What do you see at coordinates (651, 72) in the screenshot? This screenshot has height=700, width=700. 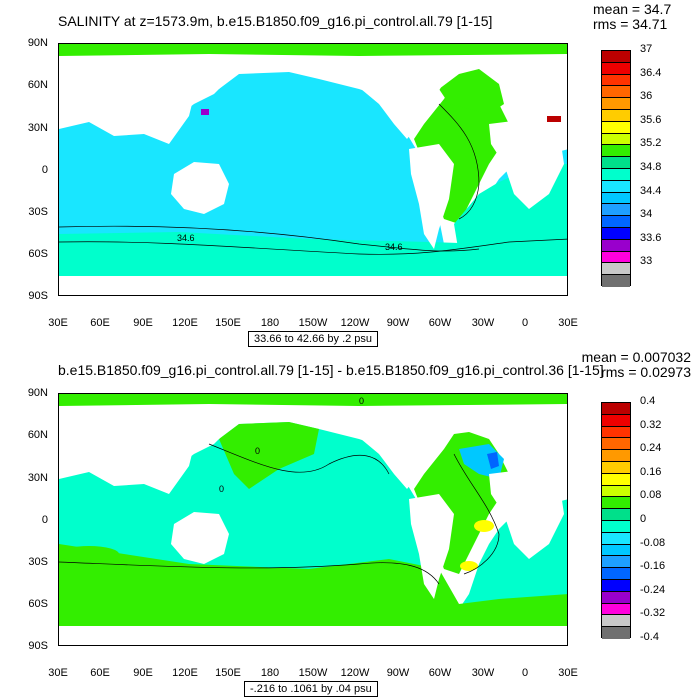 I see `colorbar-label: 36.4` at bounding box center [651, 72].